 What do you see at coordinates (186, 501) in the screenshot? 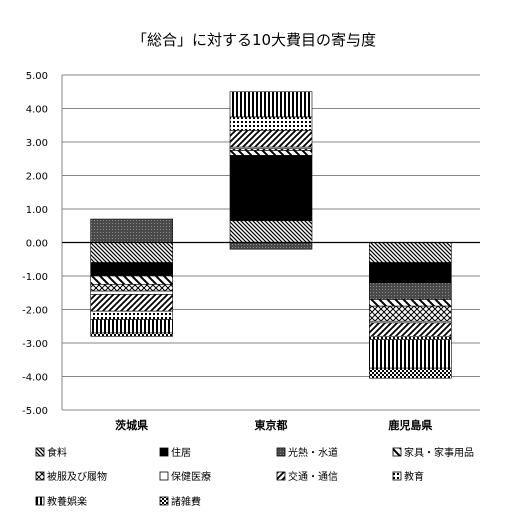
I see `legend-label: 諸雑費` at bounding box center [186, 501].